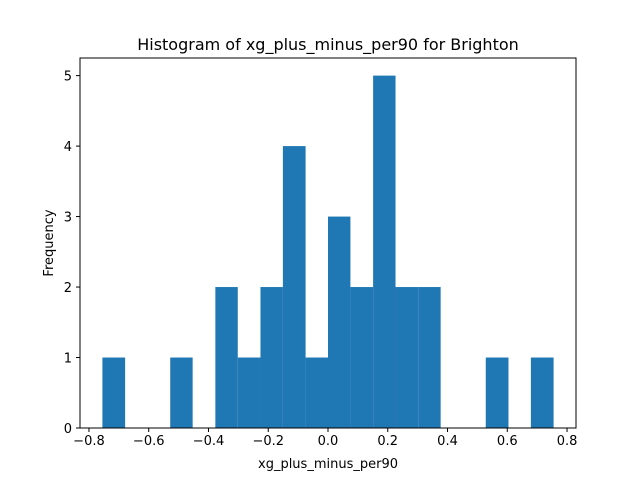  I want to click on x-tick-label: 0.4, so click(447, 441).